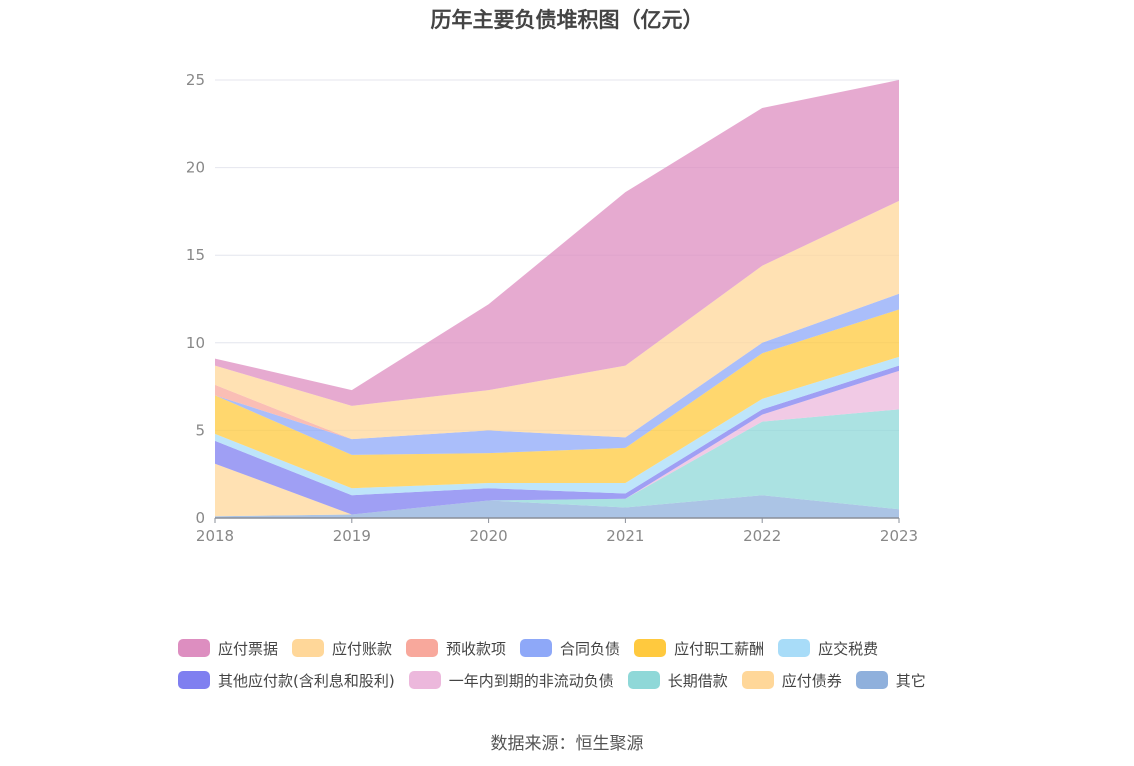 The height and width of the screenshot is (766, 1134). What do you see at coordinates (567, 744) in the screenshot?
I see `data-source: 数据来源：恒生聚源` at bounding box center [567, 744].